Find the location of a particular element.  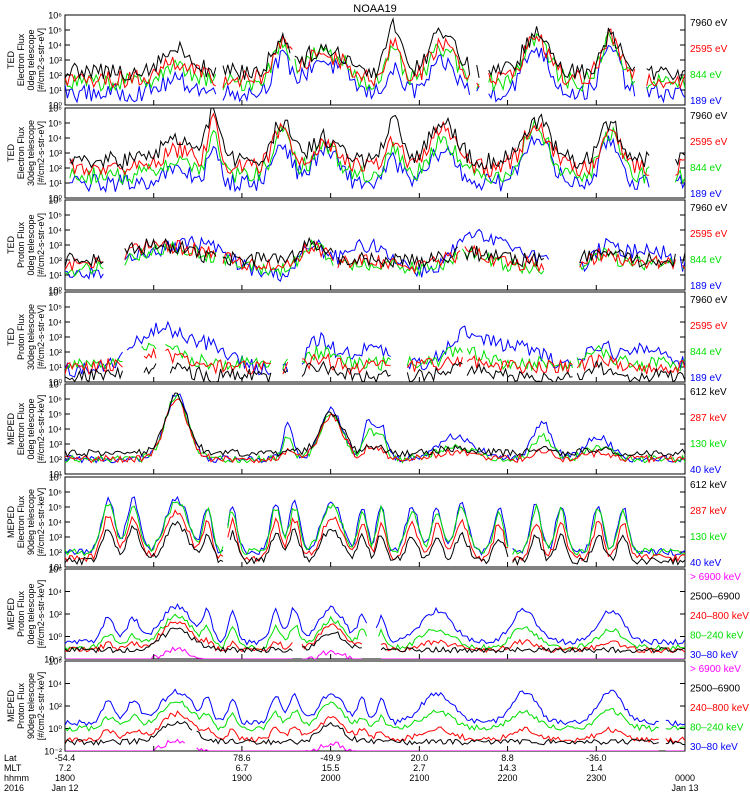

x-tick-label-hhmm: 1900 is located at coordinates (242, 778).